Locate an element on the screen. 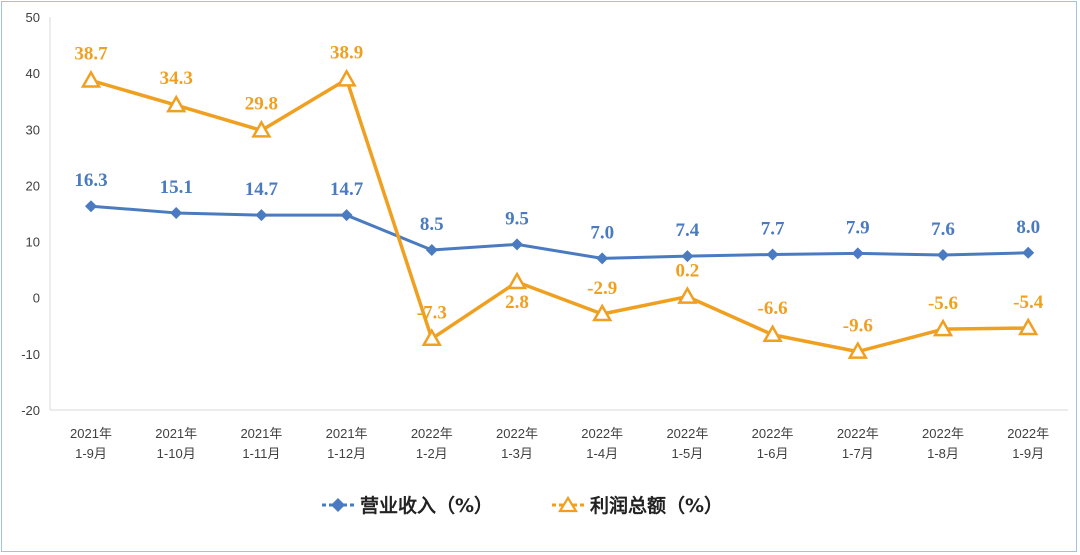 The width and height of the screenshot is (1080, 555). revenue-data-label: 7.6 is located at coordinates (943, 229).